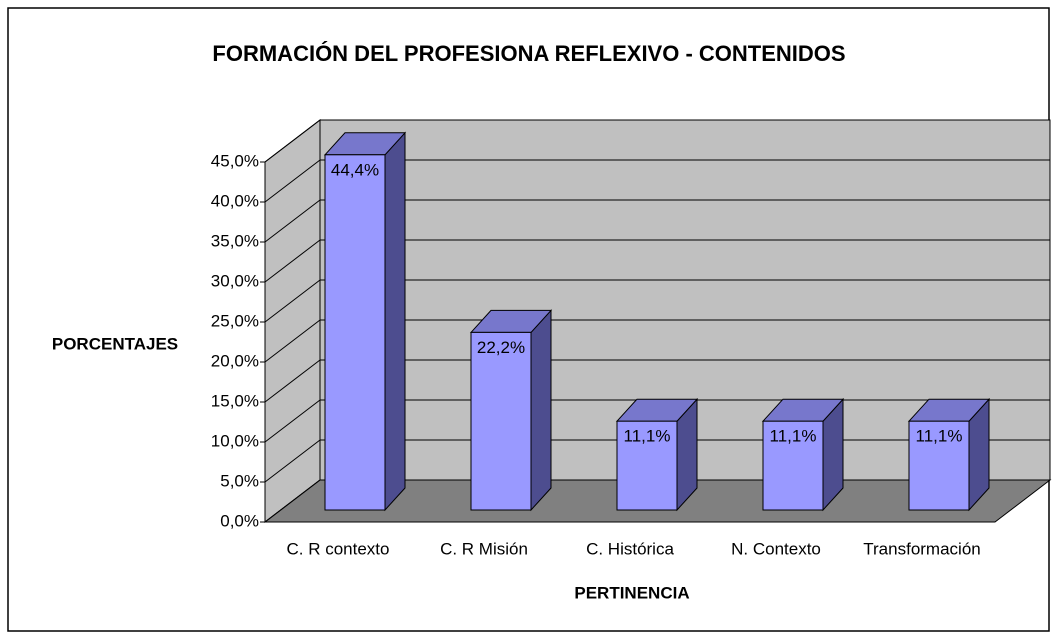  What do you see at coordinates (921, 548) in the screenshot?
I see `x-tick-label: Transformación` at bounding box center [921, 548].